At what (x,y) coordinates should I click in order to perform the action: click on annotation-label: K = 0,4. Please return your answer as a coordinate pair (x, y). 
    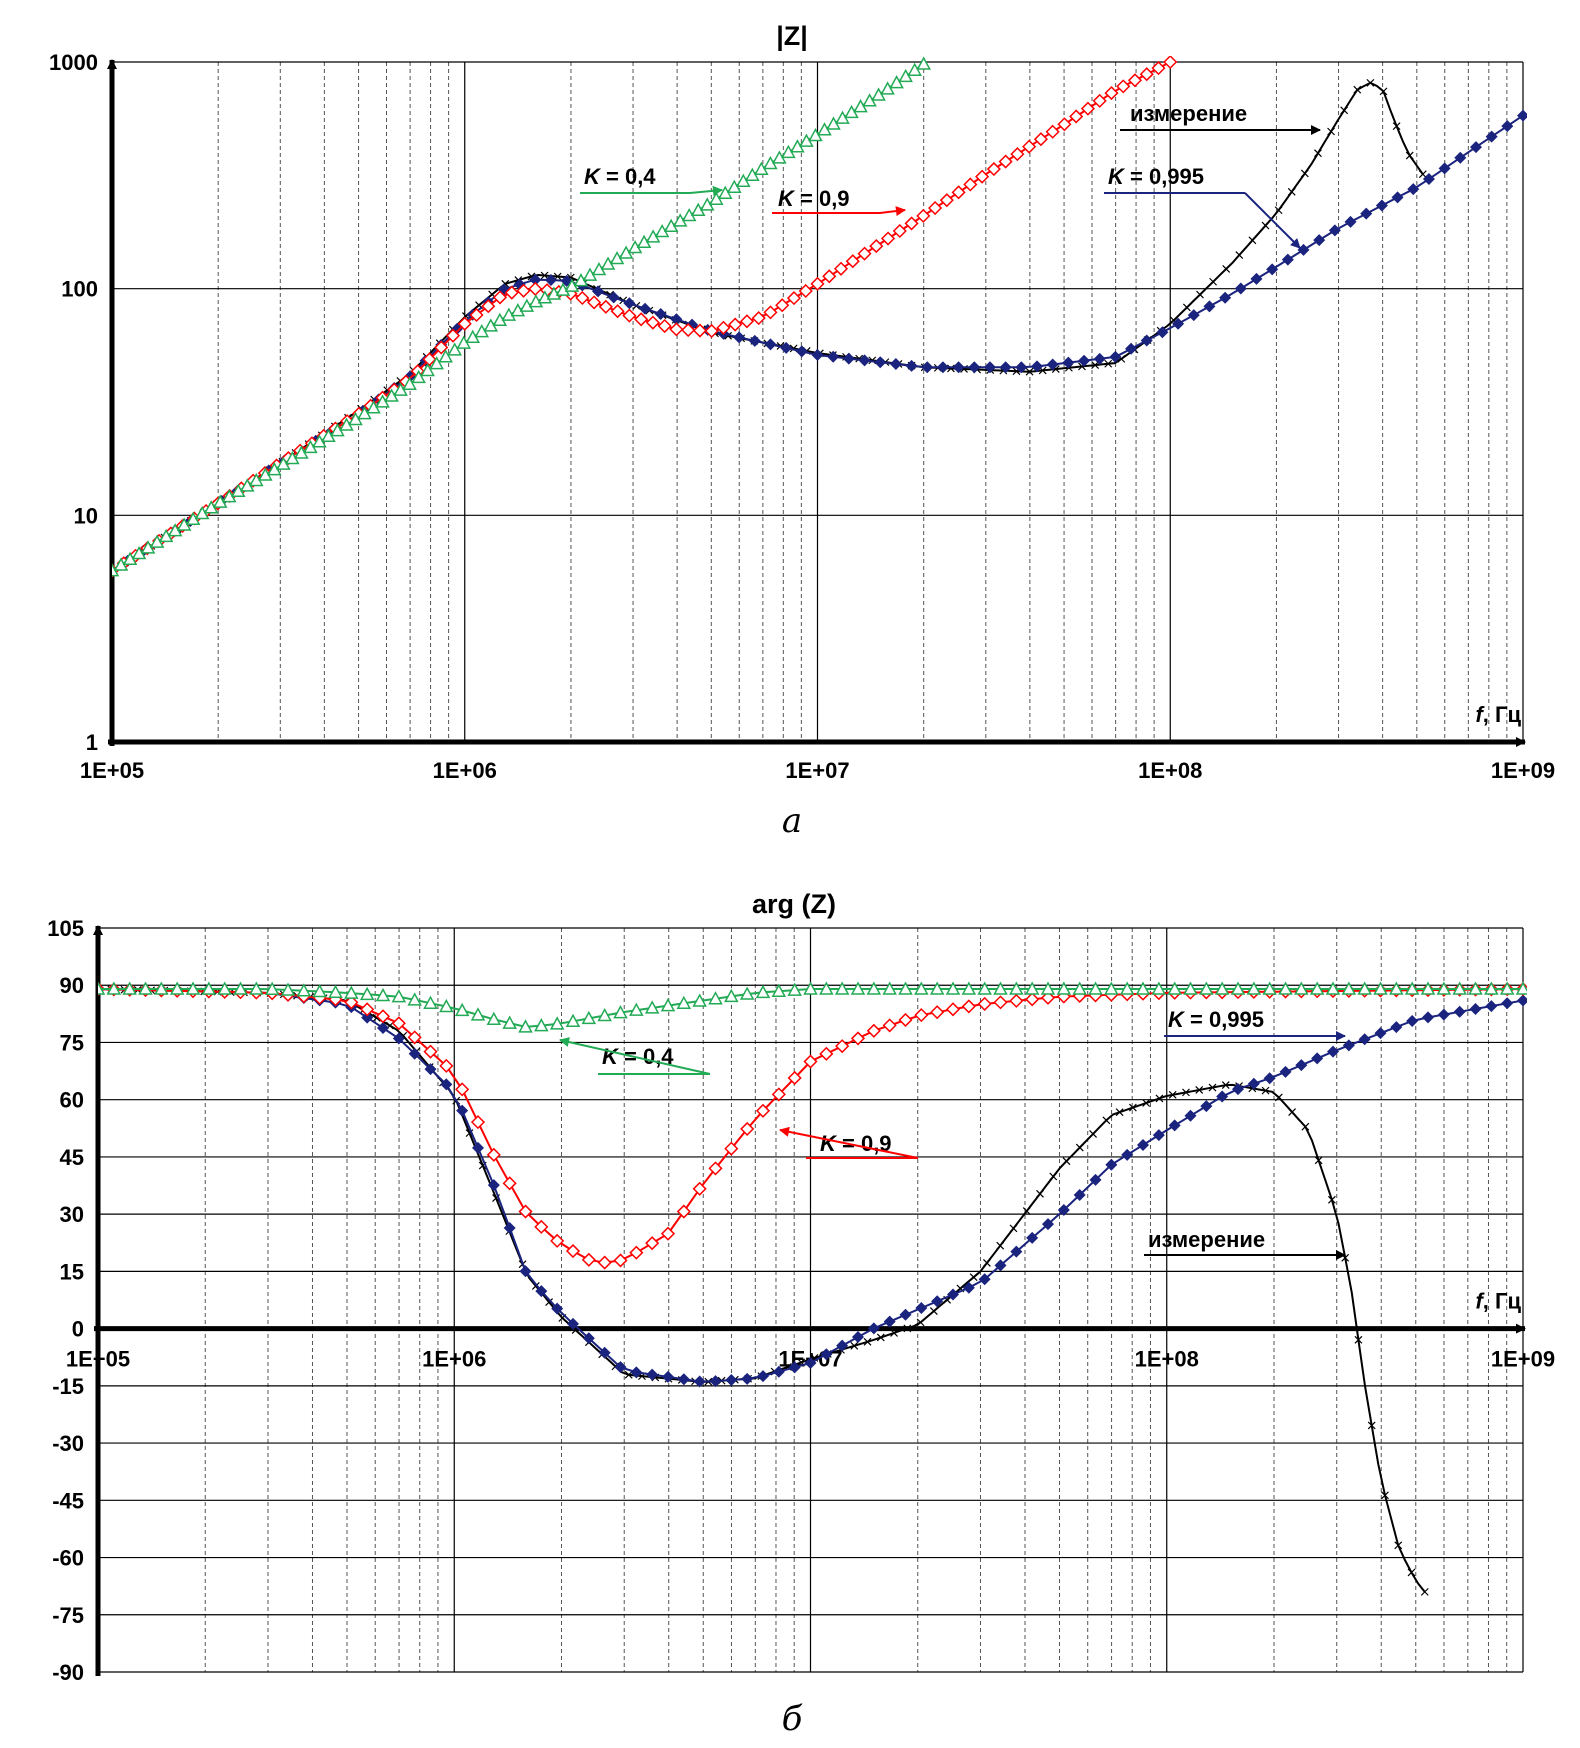
    Looking at the image, I should click on (620, 176).